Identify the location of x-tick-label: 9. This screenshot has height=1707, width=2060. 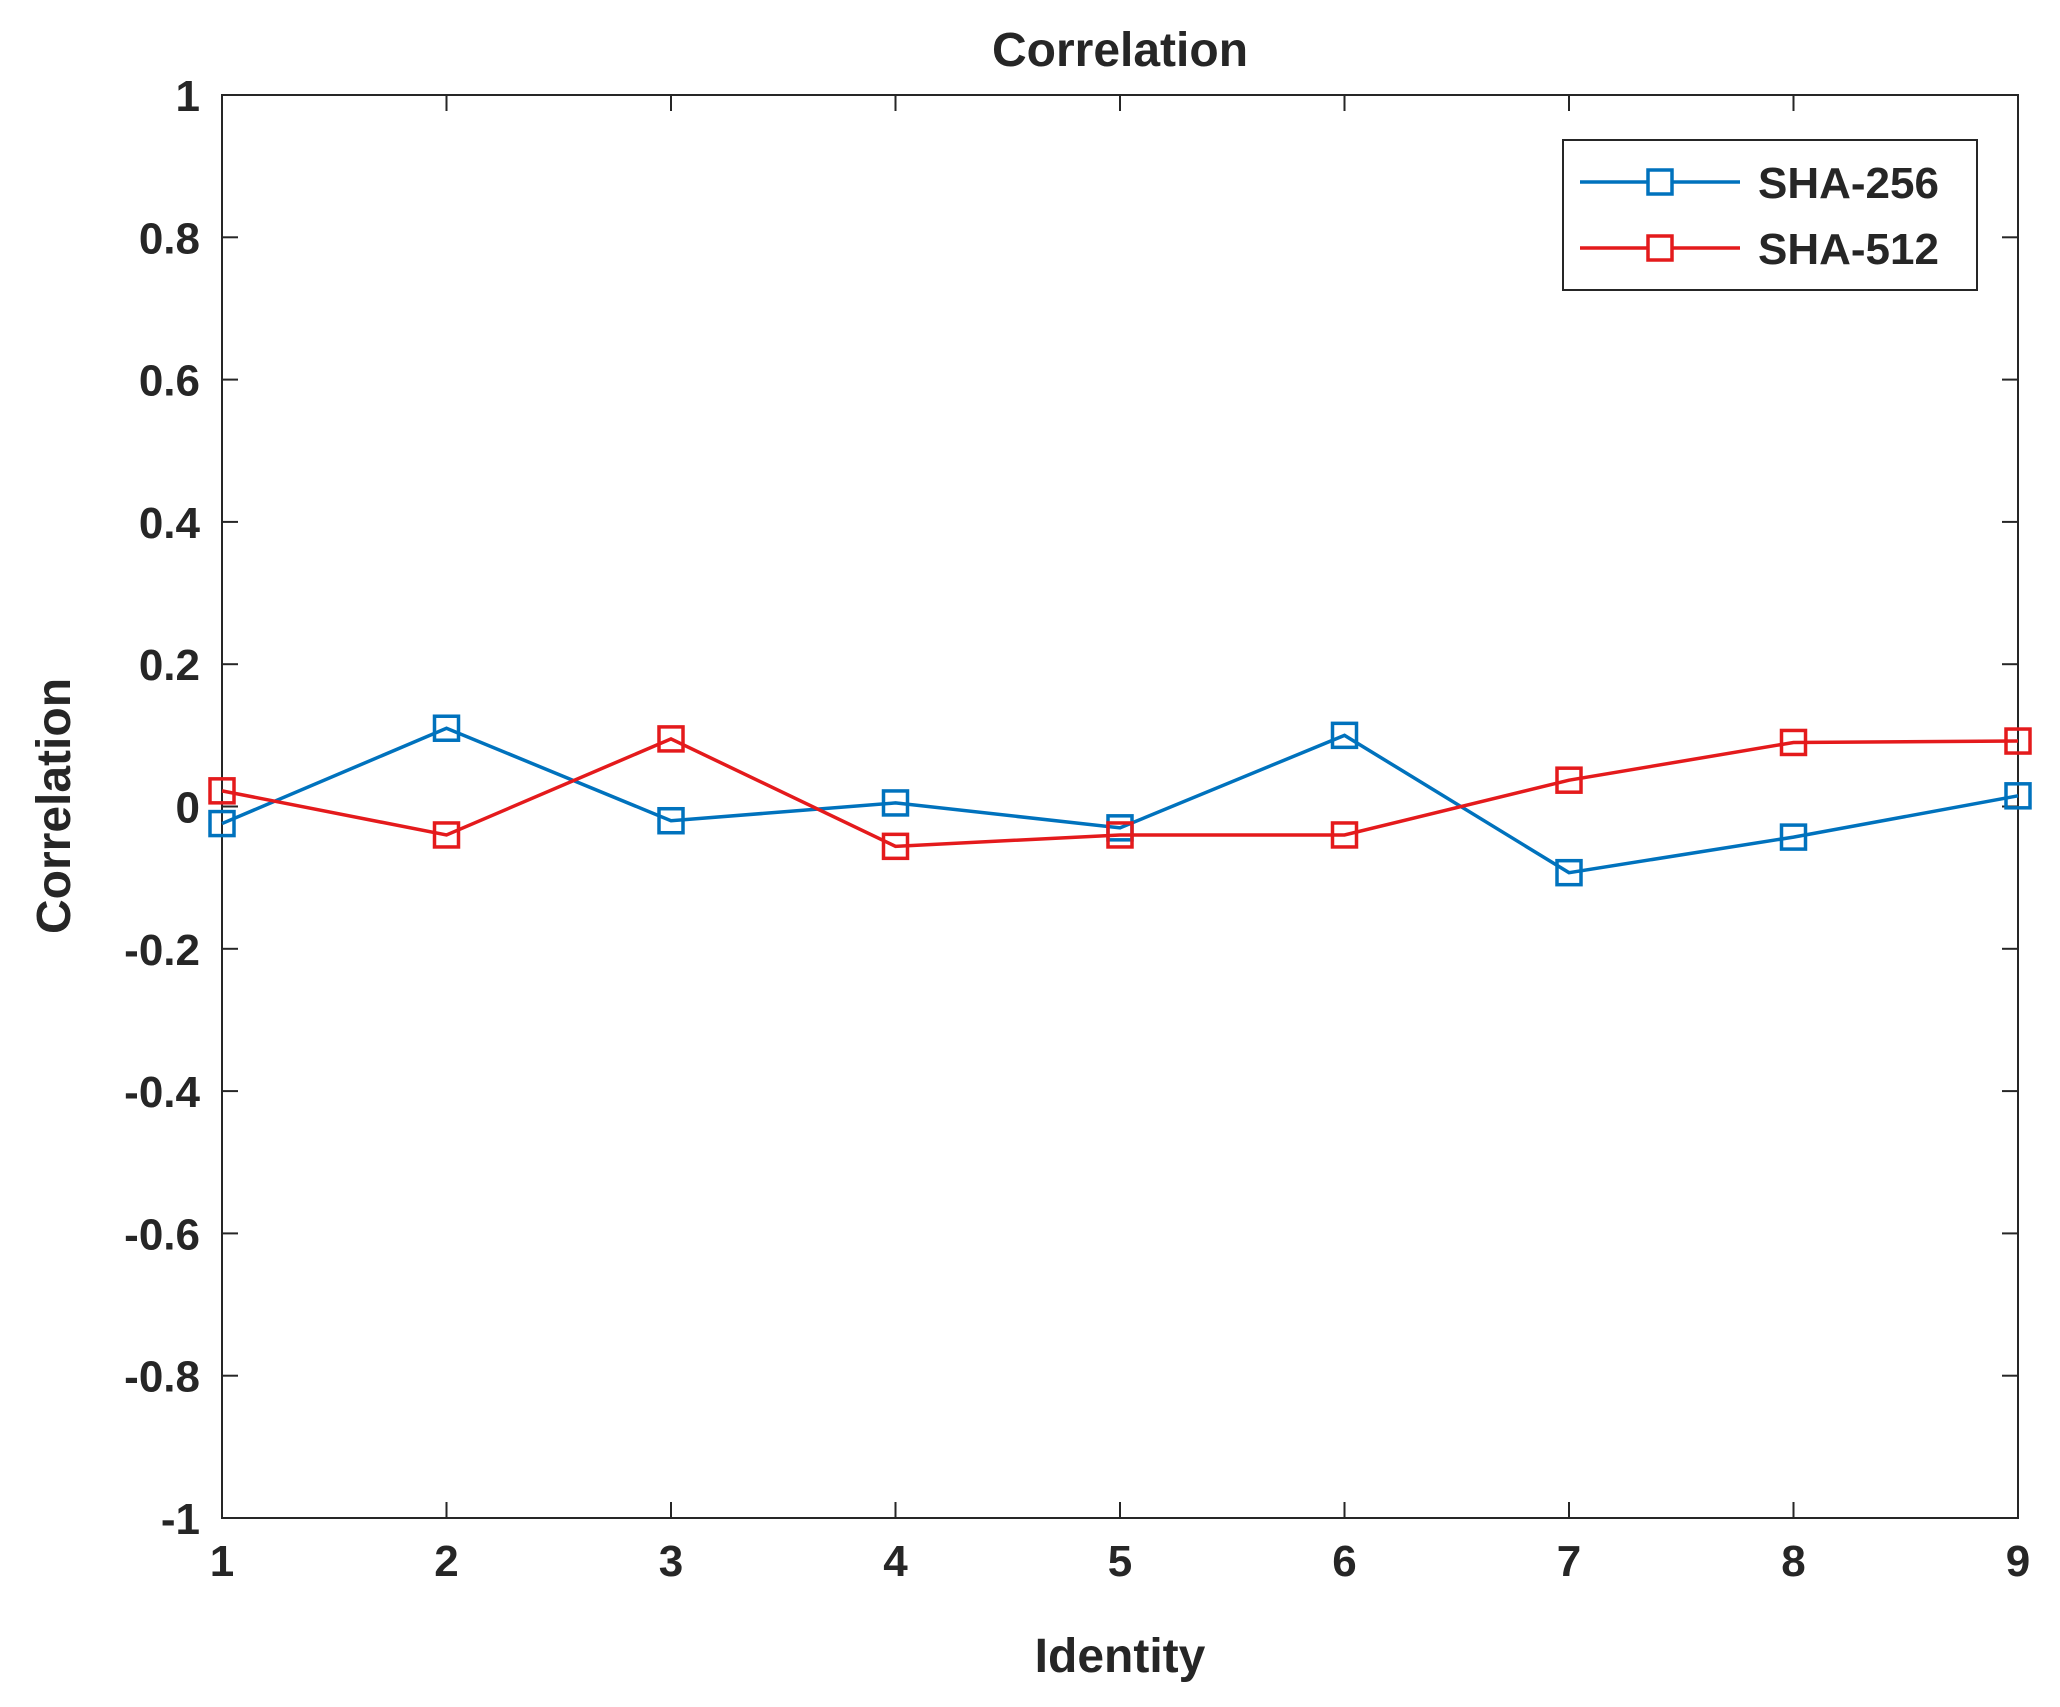
(2018, 1561).